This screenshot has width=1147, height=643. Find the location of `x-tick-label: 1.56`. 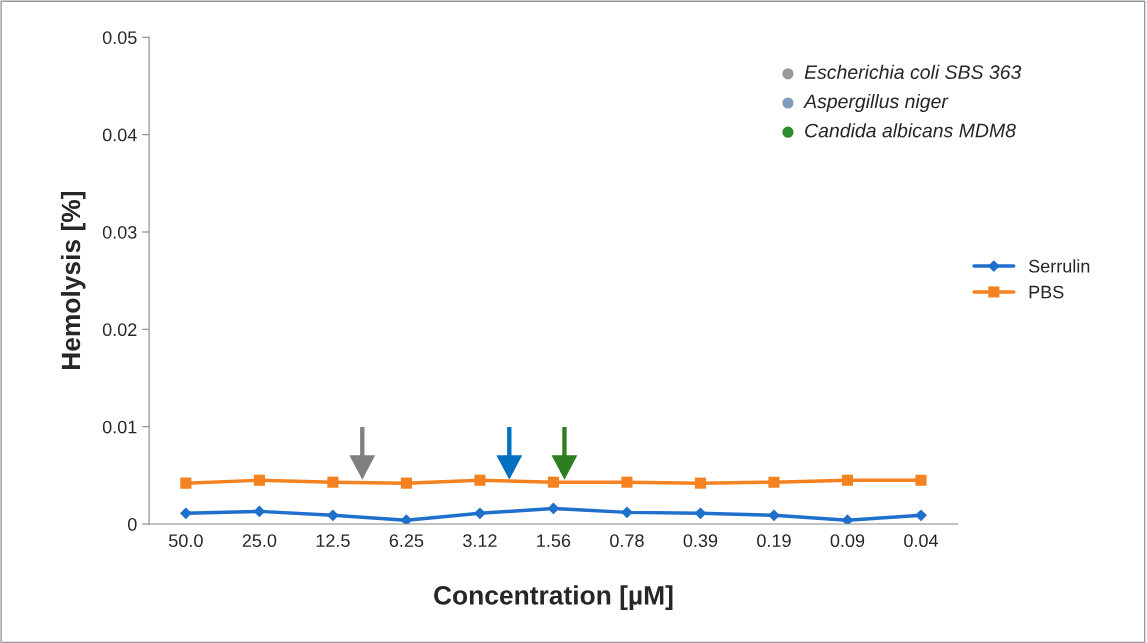

x-tick-label: 1.56 is located at coordinates (554, 541).